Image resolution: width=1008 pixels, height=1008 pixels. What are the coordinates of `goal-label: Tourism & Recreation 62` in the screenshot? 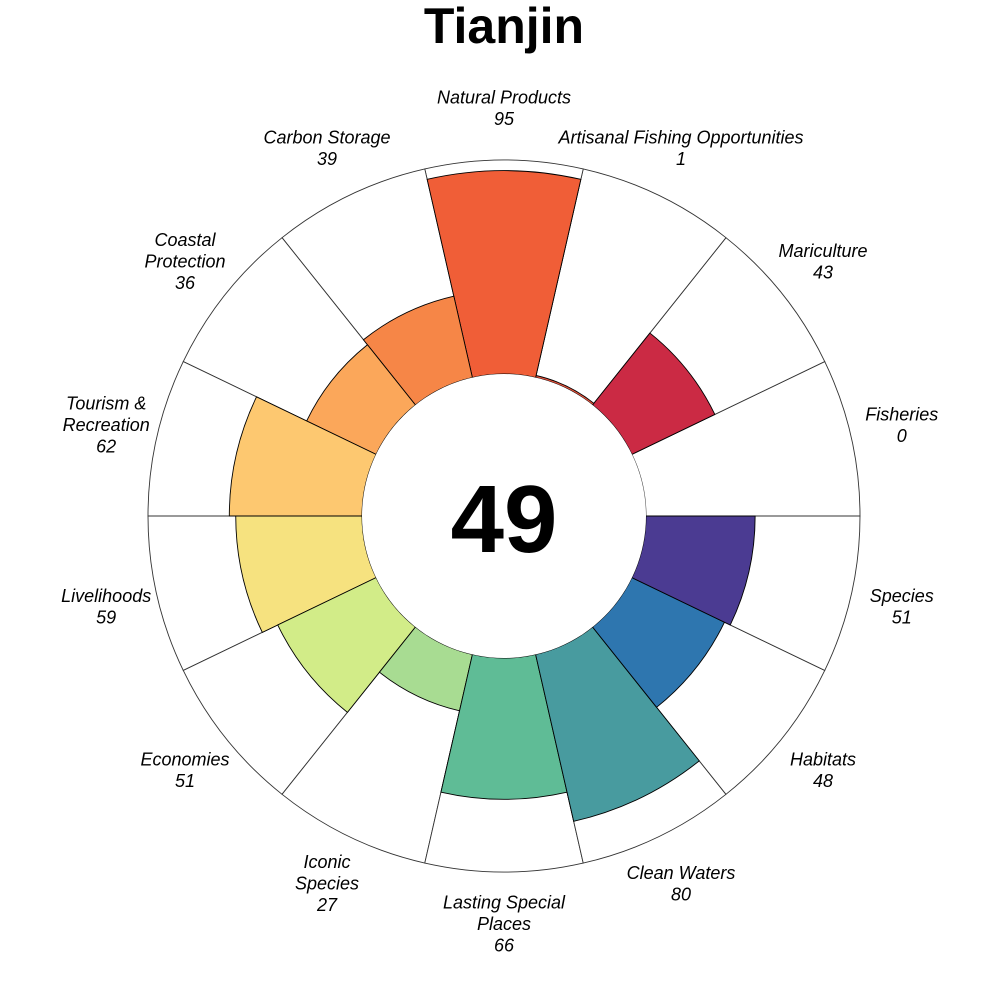 It's located at (106, 425).